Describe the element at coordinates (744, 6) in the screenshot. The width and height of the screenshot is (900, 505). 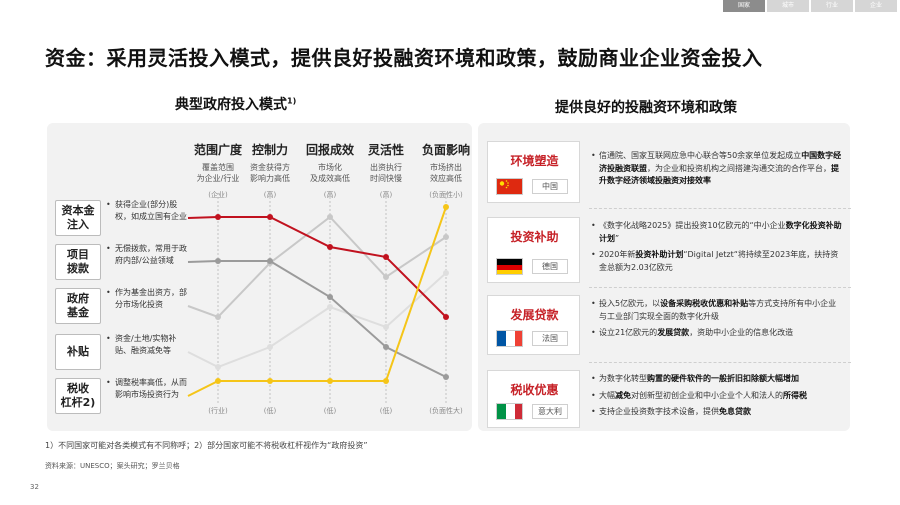
I see `tab-country: 国家` at that location.